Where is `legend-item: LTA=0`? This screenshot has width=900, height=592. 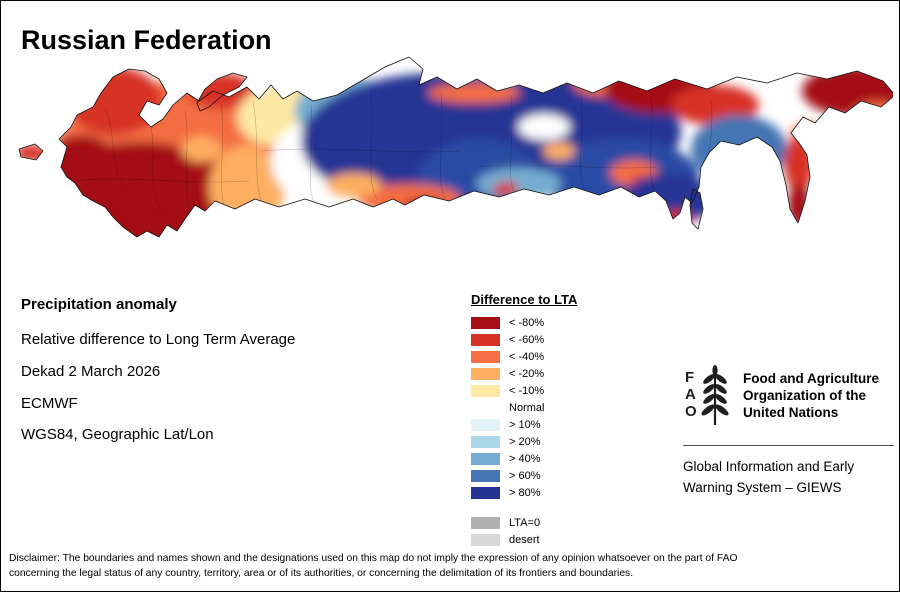 legend-item: LTA=0 is located at coordinates (524, 522).